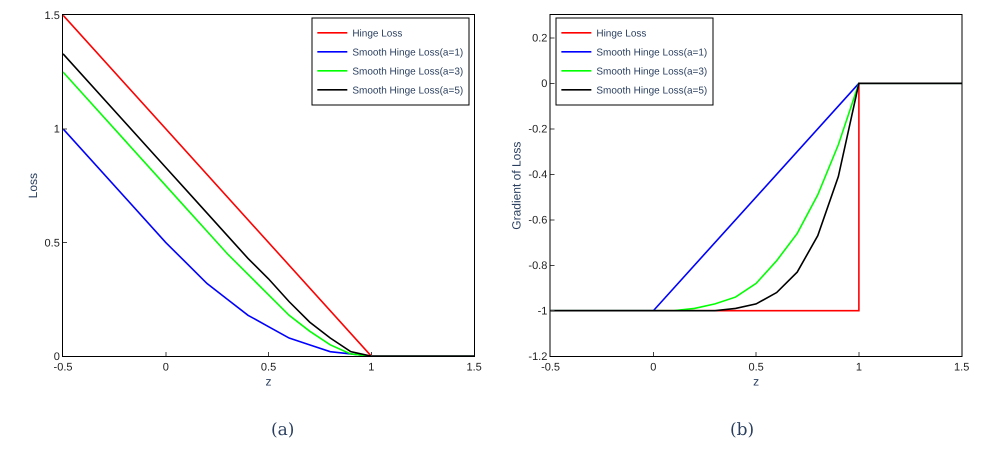 The height and width of the screenshot is (457, 992). Describe the element at coordinates (57, 130) in the screenshot. I see `y-tick-label: 1` at that location.